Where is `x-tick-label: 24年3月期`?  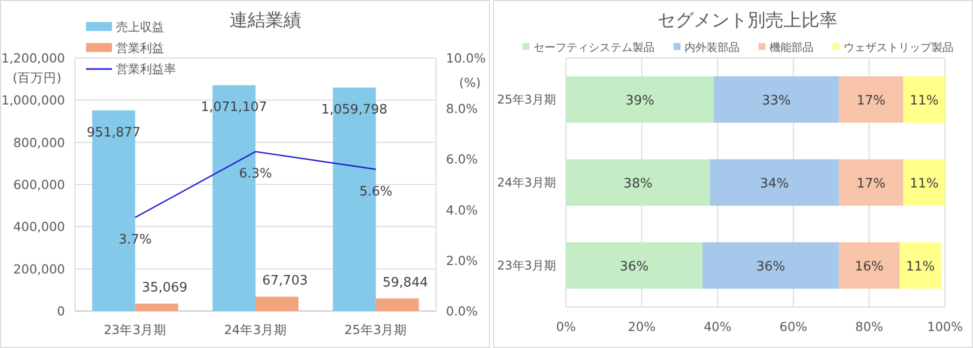
x-tick-label: 24年3月期 is located at coordinates (255, 329).